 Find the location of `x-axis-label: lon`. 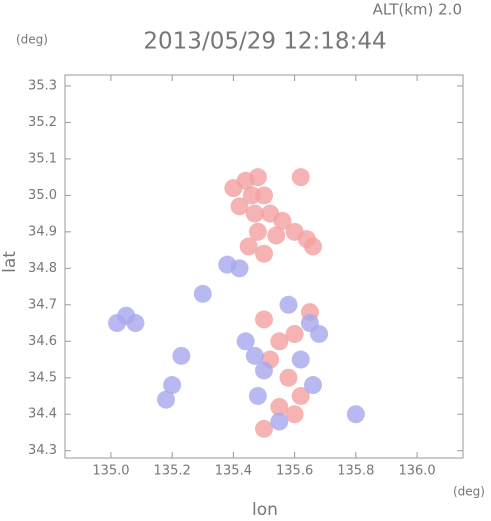

x-axis-label: lon is located at coordinates (265, 510).